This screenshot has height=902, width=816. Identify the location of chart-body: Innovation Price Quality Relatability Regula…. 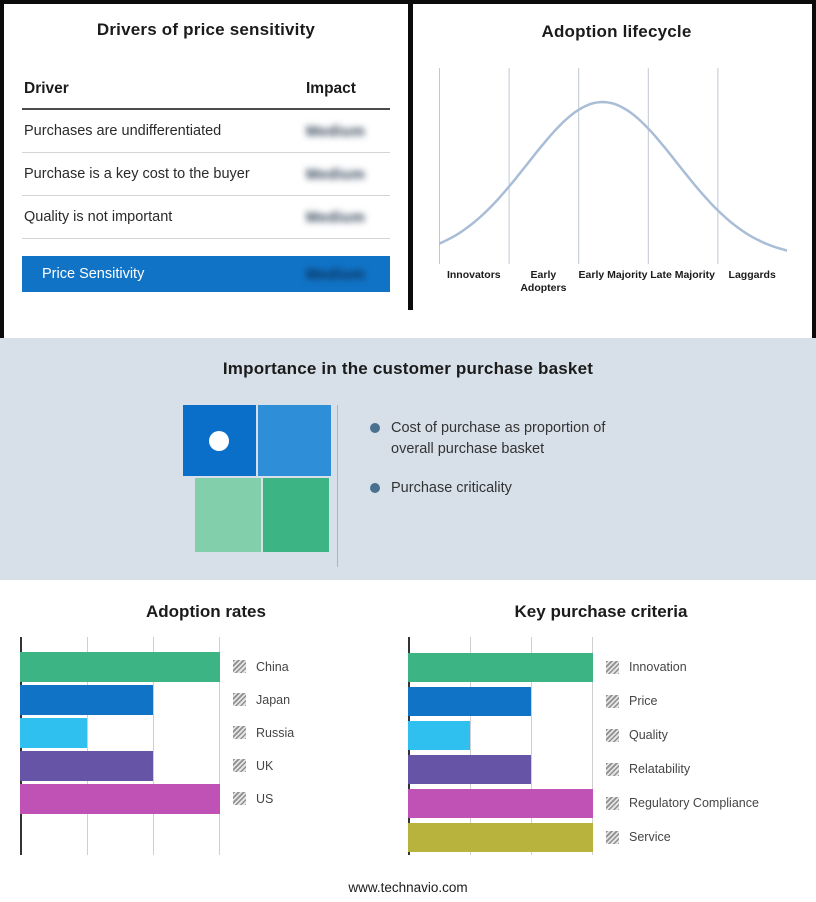
(601, 746).